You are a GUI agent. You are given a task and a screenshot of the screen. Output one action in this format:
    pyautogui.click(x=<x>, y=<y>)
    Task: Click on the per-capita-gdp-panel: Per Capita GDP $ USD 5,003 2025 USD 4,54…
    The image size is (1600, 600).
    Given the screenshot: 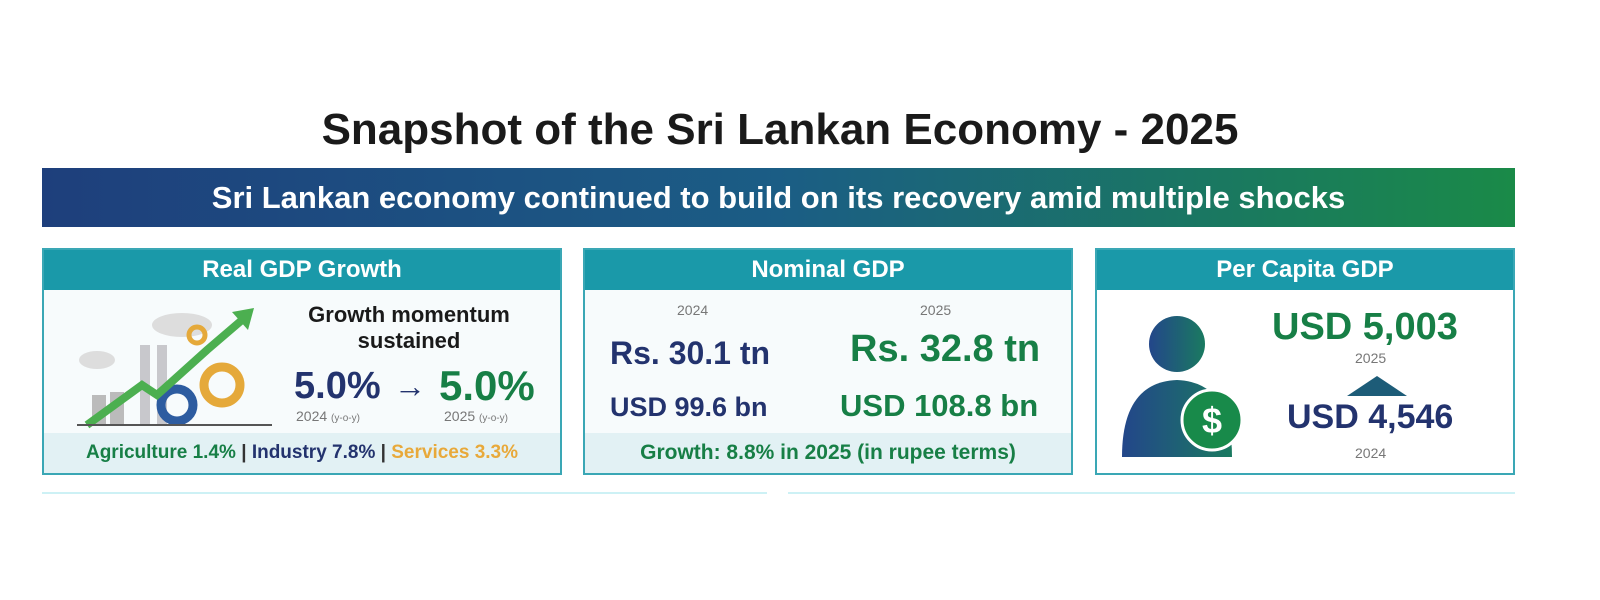 What is the action you would take?
    pyautogui.click(x=1305, y=361)
    